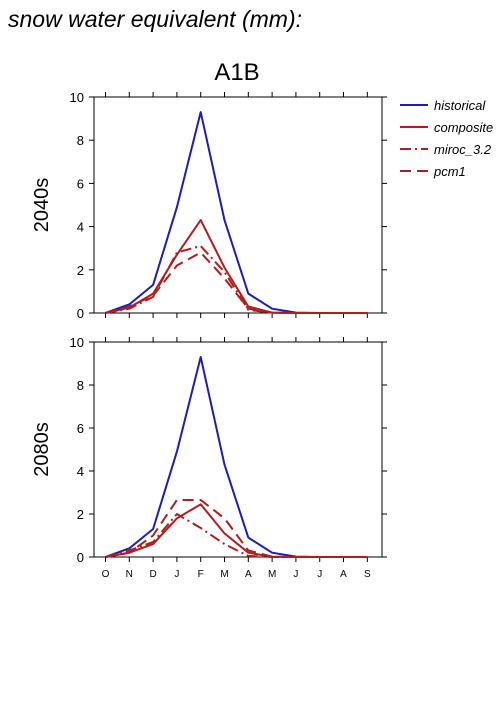 This screenshot has width=501, height=709. I want to click on legend-entry: historical, so click(443, 105).